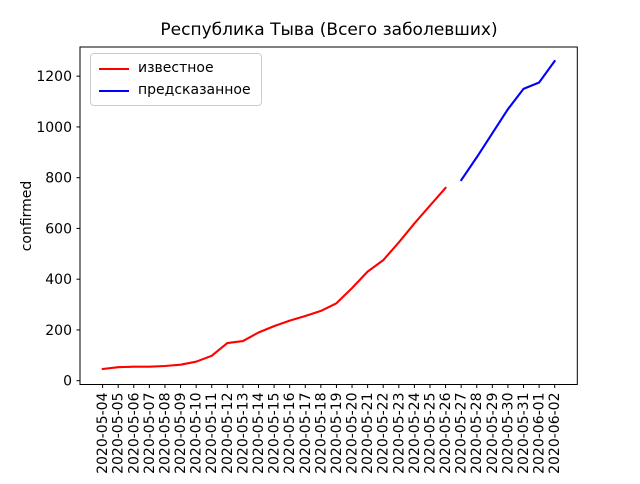 This screenshot has width=640, height=484. I want to click on legend-entry-known: известное, so click(175, 68).